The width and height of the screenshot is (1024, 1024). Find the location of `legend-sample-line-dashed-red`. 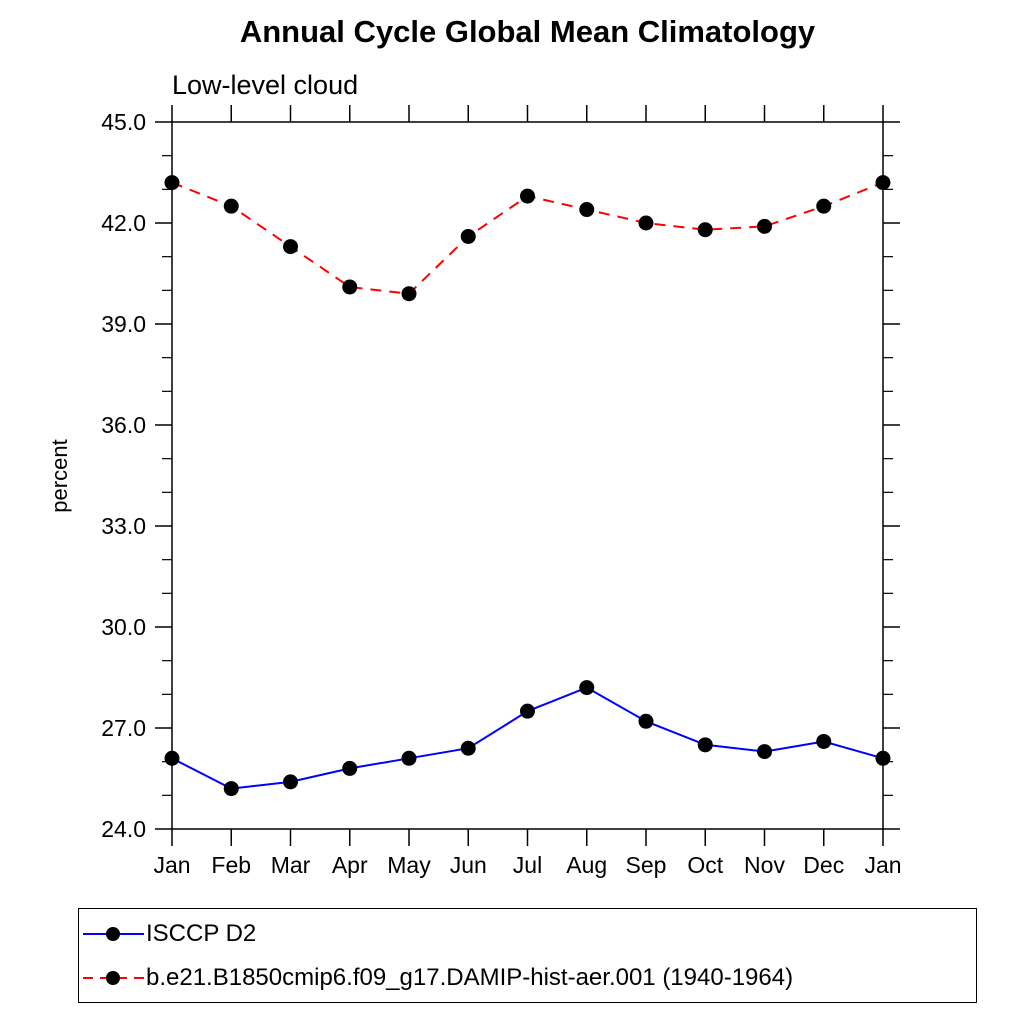

legend-sample-line-dashed-red is located at coordinates (113, 977).